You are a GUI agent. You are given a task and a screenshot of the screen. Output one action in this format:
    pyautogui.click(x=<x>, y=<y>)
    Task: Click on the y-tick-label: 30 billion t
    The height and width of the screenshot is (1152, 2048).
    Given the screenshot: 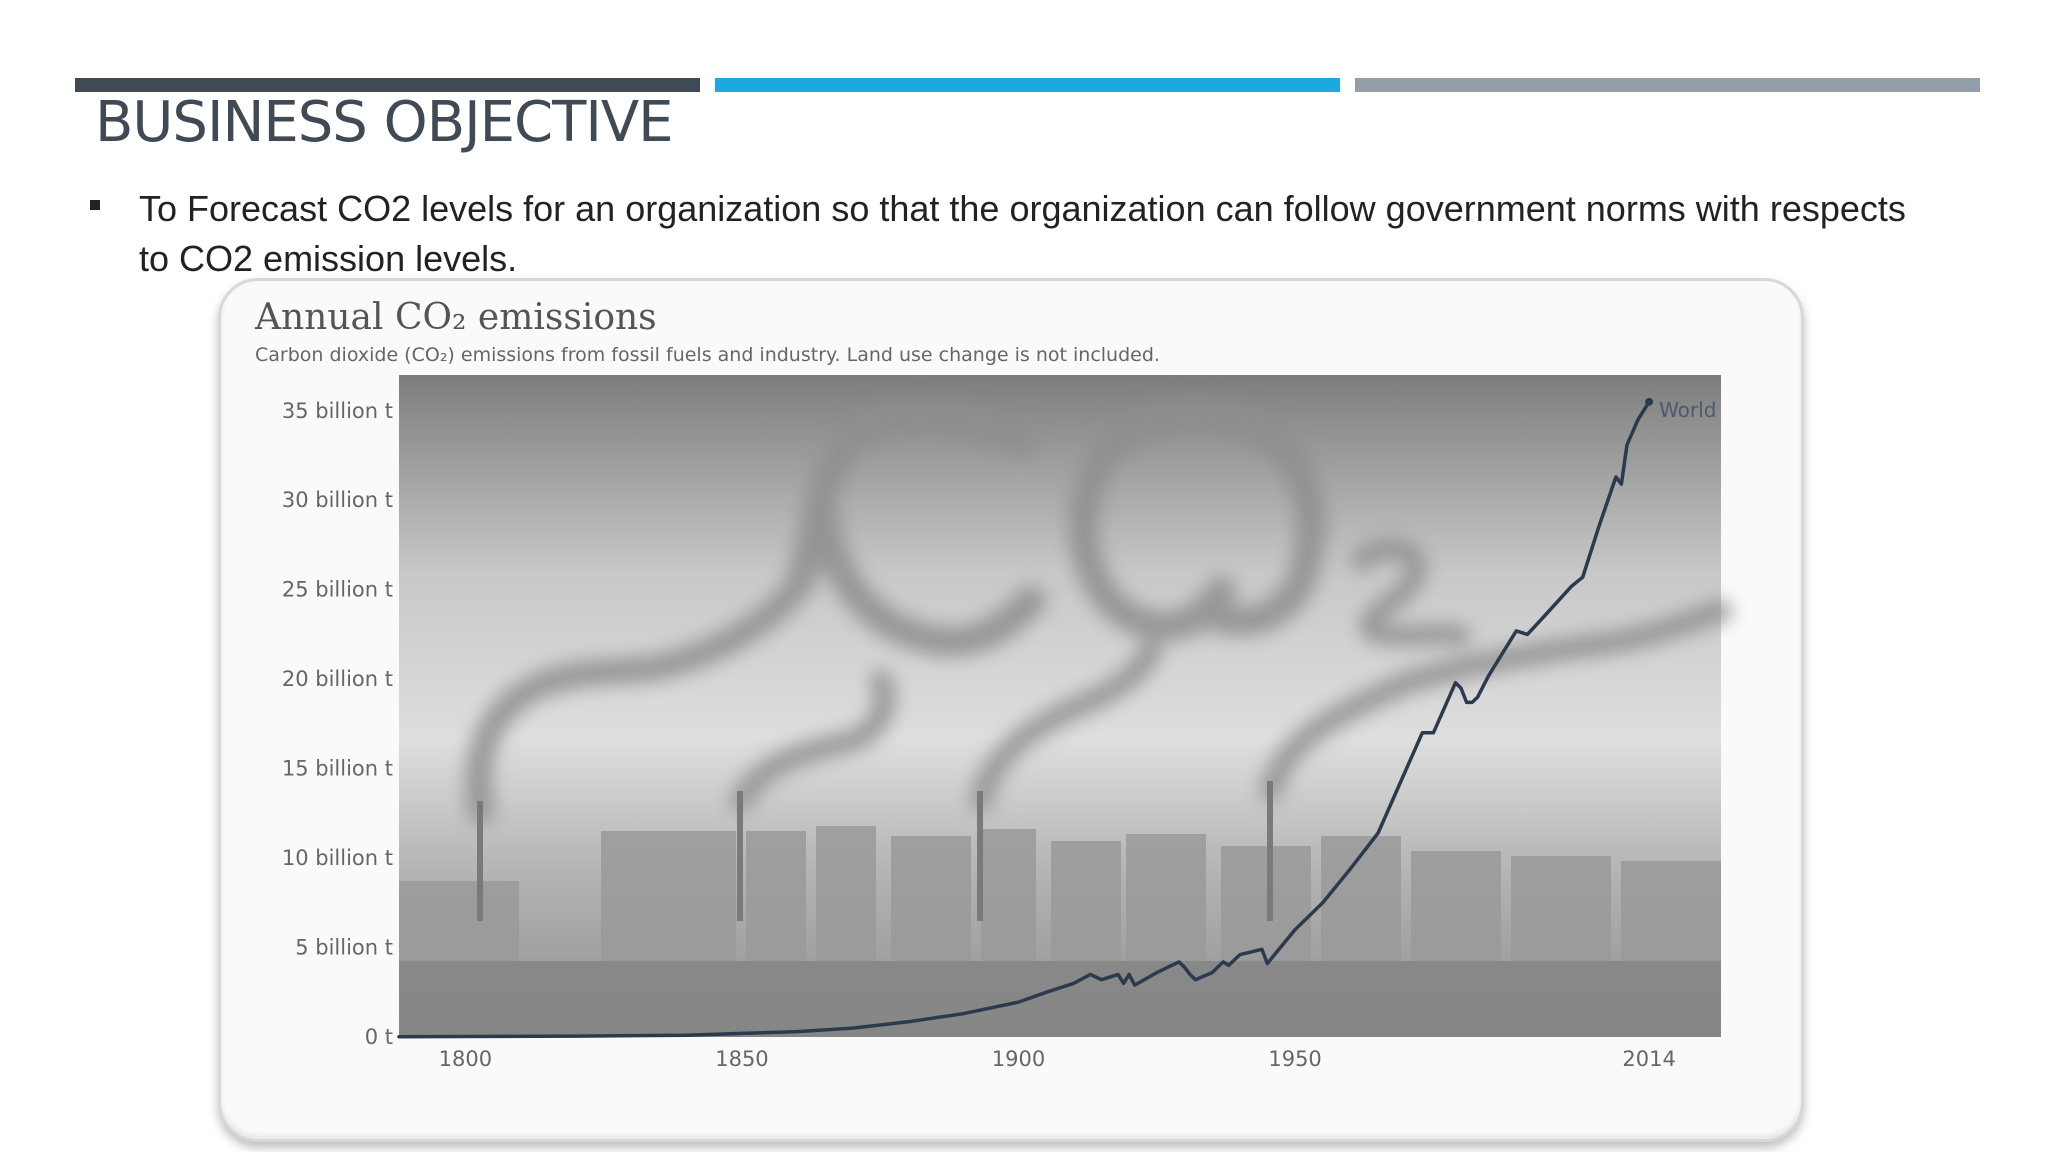 What is the action you would take?
    pyautogui.click(x=337, y=500)
    